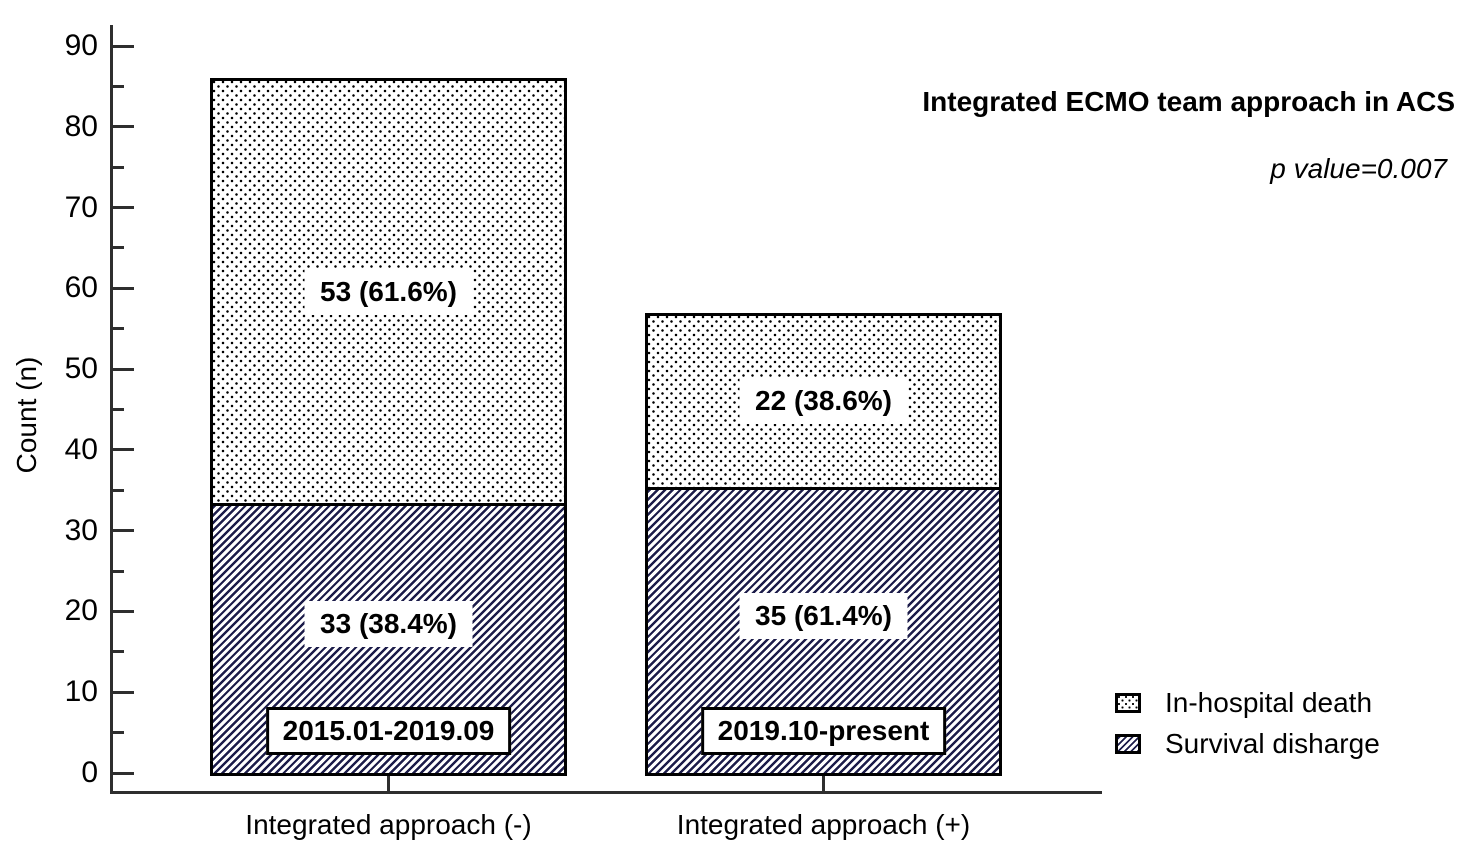 Image resolution: width=1475 pixels, height=855 pixels. Describe the element at coordinates (388, 623) in the screenshot. I see `segment-value-label: 33 (38.4%)` at that location.